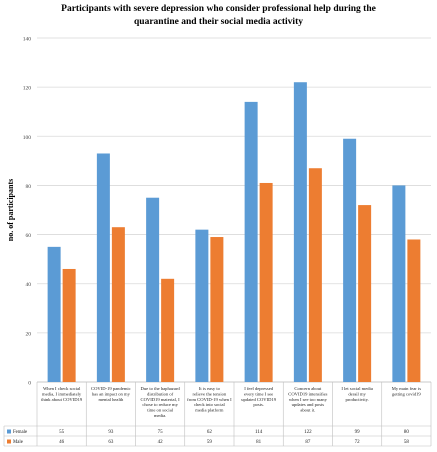  Describe the element at coordinates (161, 432) in the screenshot. I see `table-value: 75` at that location.